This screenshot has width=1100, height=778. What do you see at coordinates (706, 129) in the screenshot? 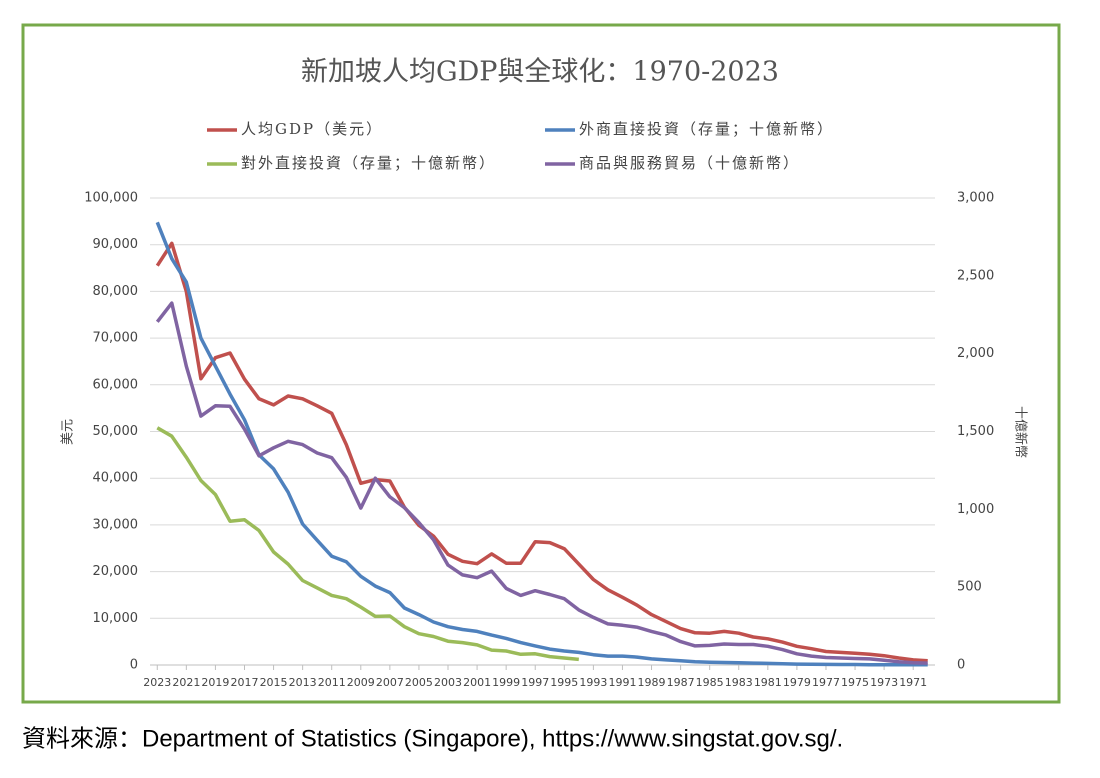
I see `legend-label: 外商直接投資（存量；十億新幣）` at bounding box center [706, 129].